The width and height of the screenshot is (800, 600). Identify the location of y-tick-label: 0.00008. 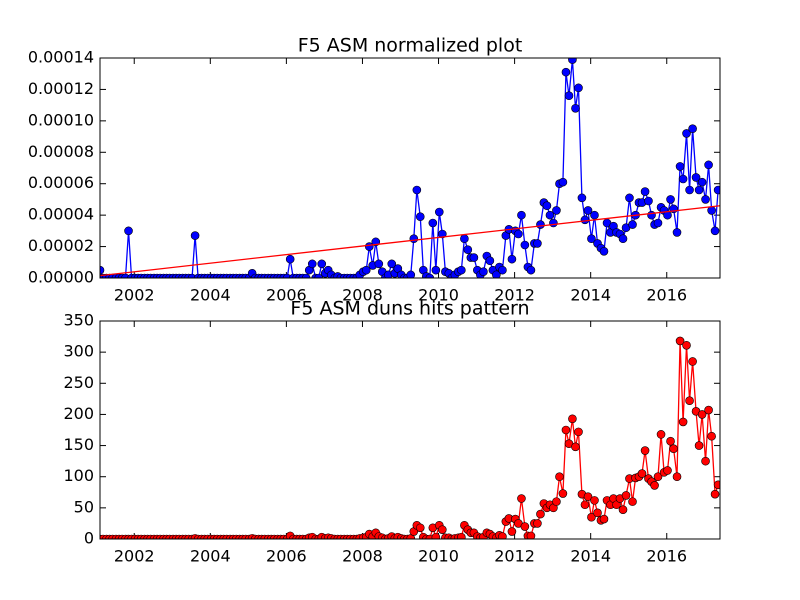
(61, 151).